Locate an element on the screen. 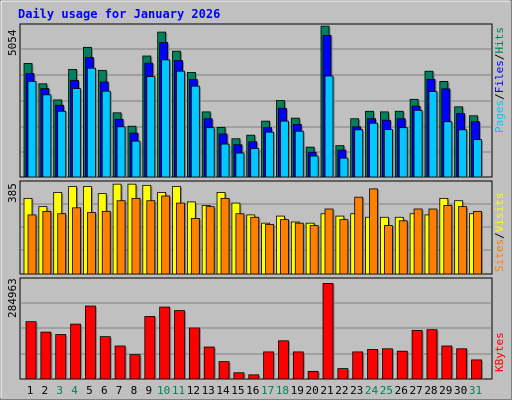 The image size is (512, 400). x-label-day-12: 12 is located at coordinates (193, 390).